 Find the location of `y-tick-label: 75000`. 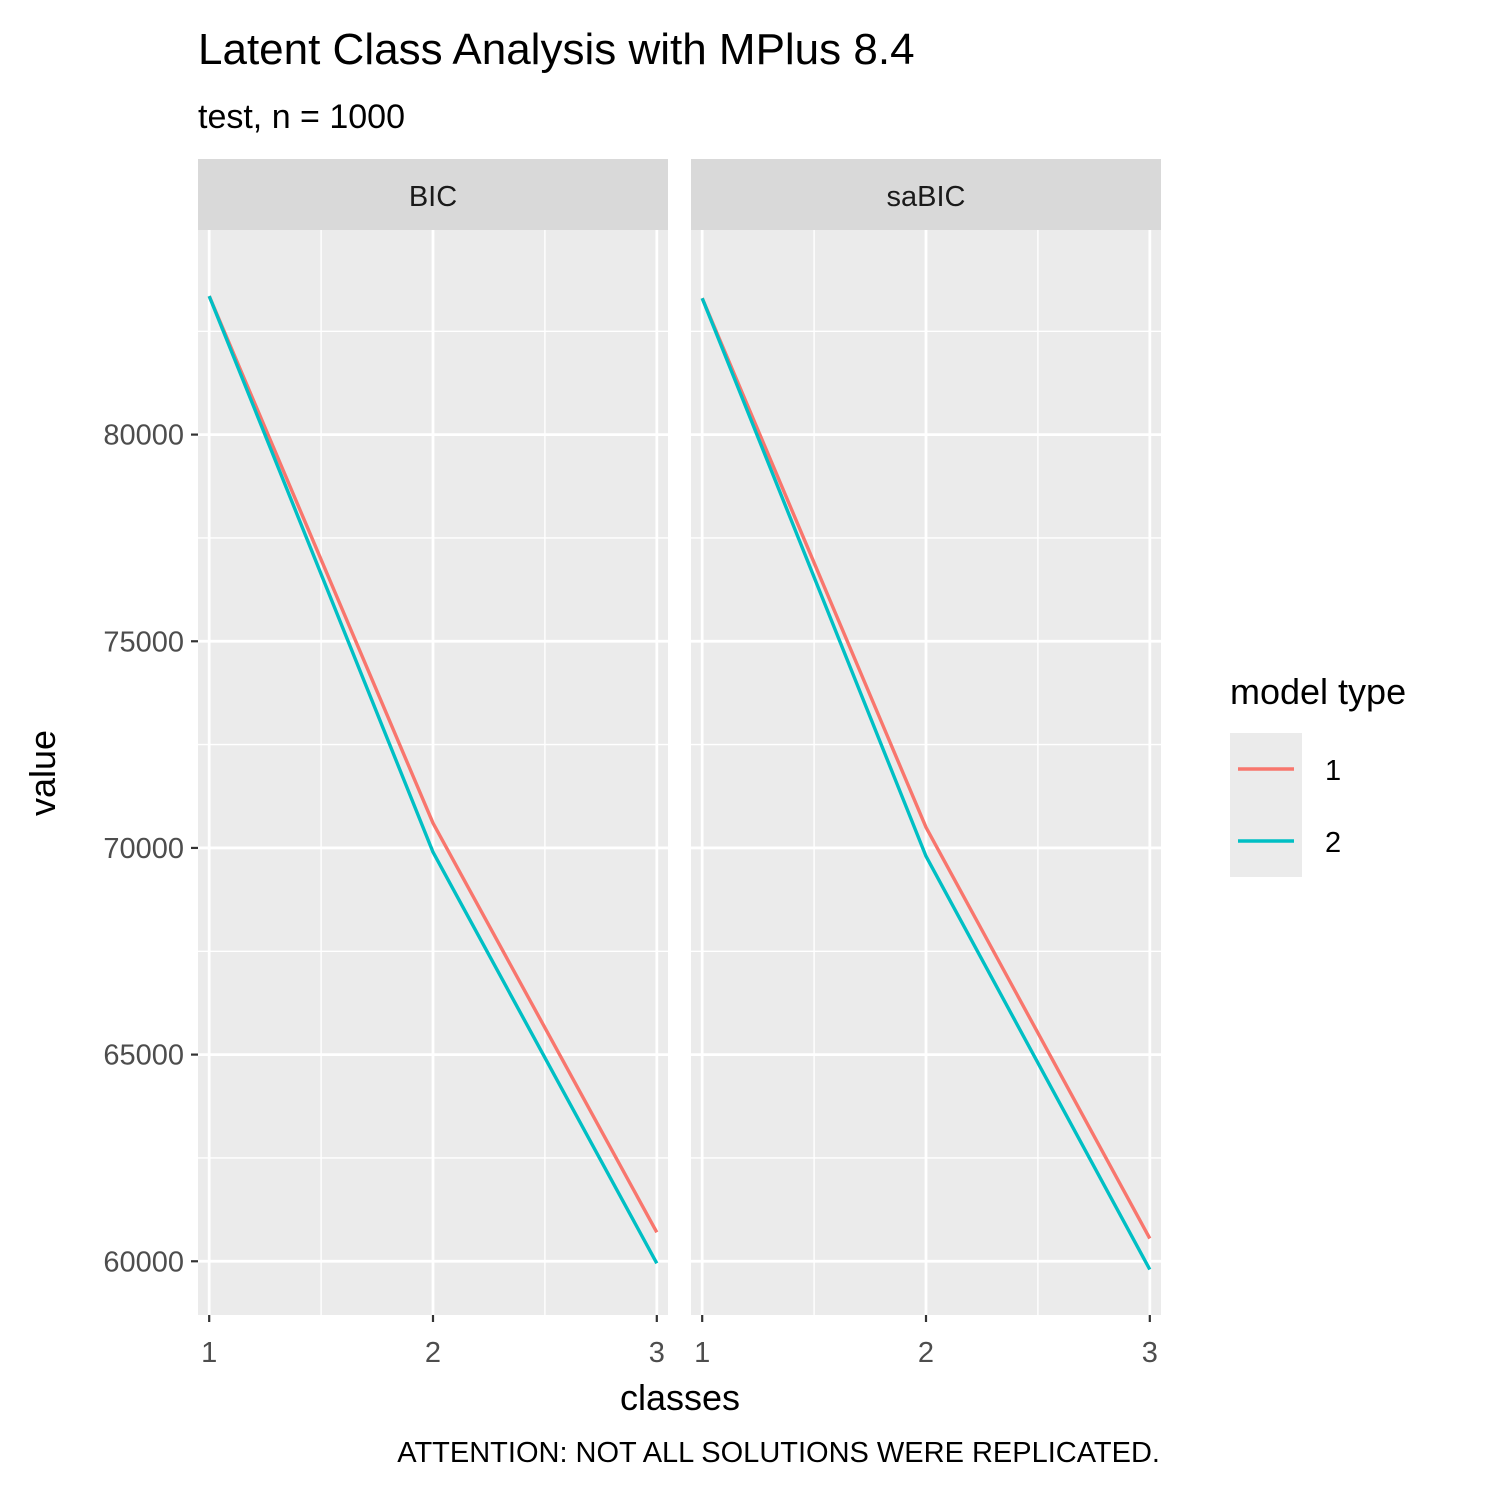

y-tick-label: 75000 is located at coordinates (143, 642).